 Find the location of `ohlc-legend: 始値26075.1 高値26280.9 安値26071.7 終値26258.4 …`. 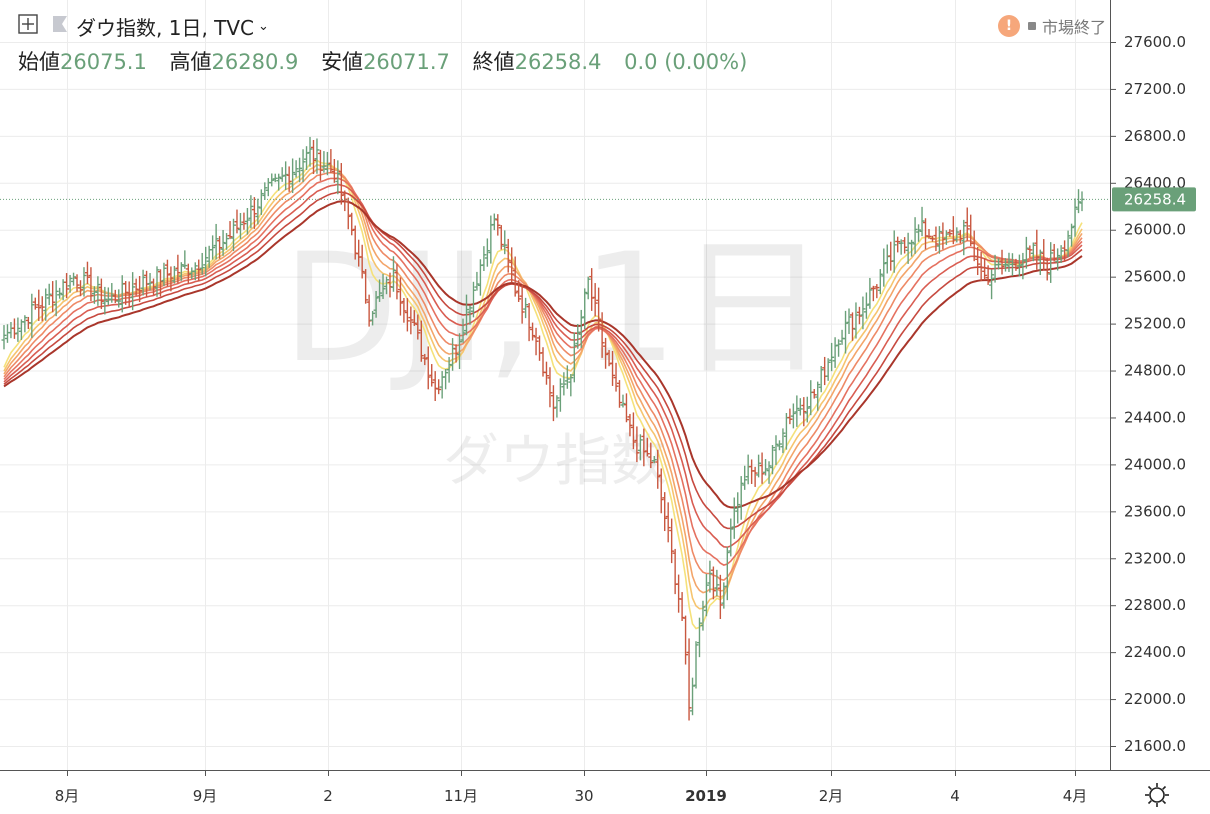

ohlc-legend: 始値26075.1 高値26280.9 安値26071.7 終値26258.4 … is located at coordinates (382, 61).